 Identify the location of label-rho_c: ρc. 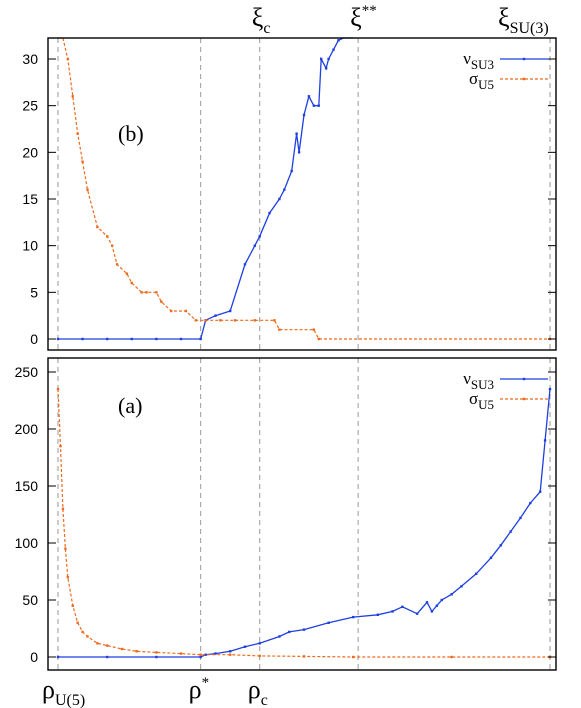
(258, 691).